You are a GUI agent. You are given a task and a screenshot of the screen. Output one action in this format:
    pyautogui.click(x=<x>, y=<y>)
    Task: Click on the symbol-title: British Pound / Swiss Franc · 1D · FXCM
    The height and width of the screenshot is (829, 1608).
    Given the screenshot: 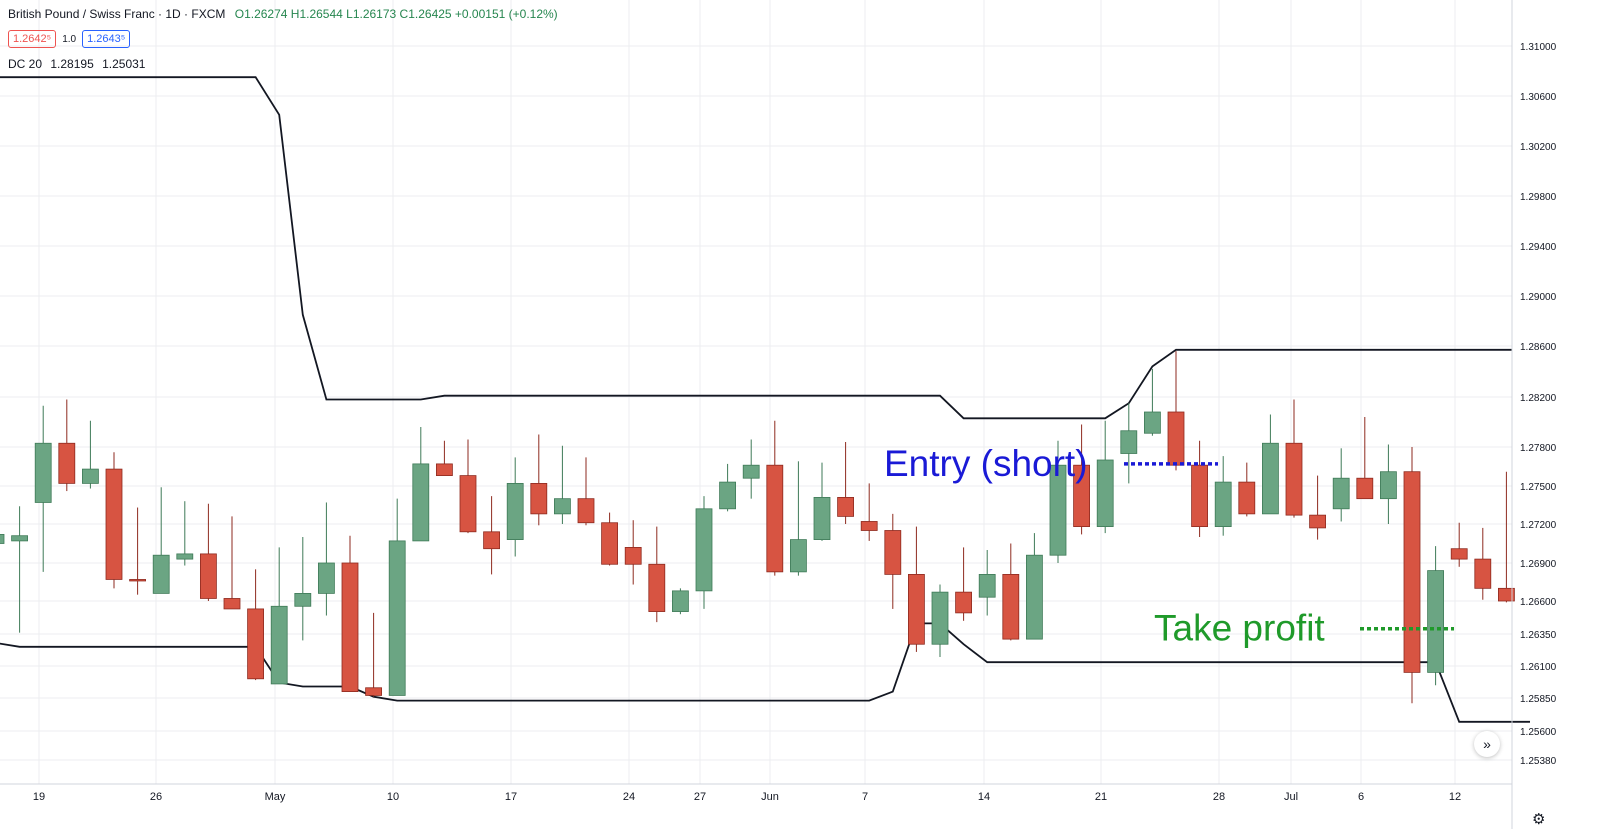 What is the action you would take?
    pyautogui.click(x=117, y=14)
    